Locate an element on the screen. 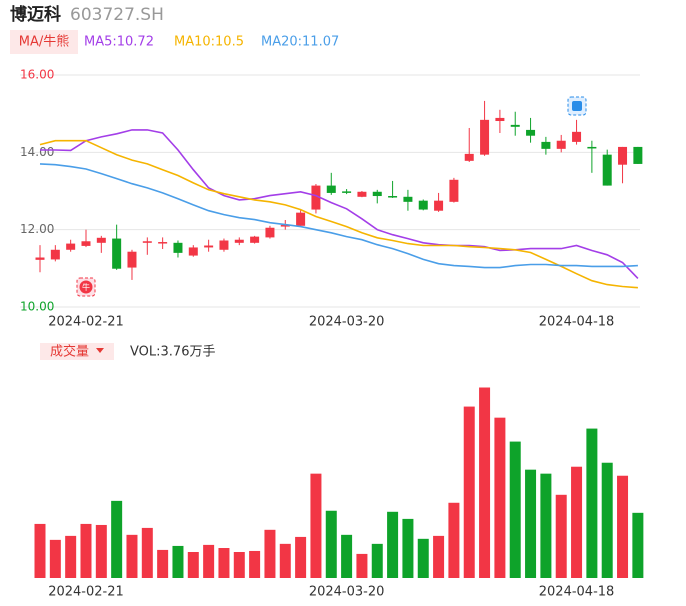 The image size is (686, 606). ma-button: MA/牛熊 is located at coordinates (44, 42).